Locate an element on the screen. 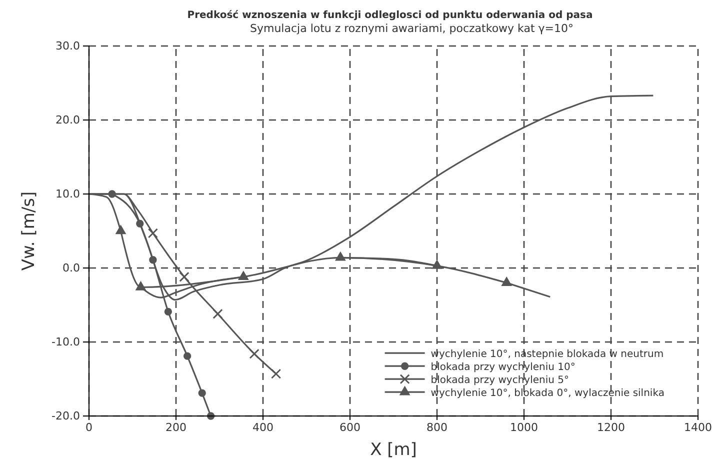 The height and width of the screenshot is (459, 719). chart-title: Predkość wznoszenia w funkcji odleglosci od punktu oderwania od pasa is located at coordinates (390, 15).